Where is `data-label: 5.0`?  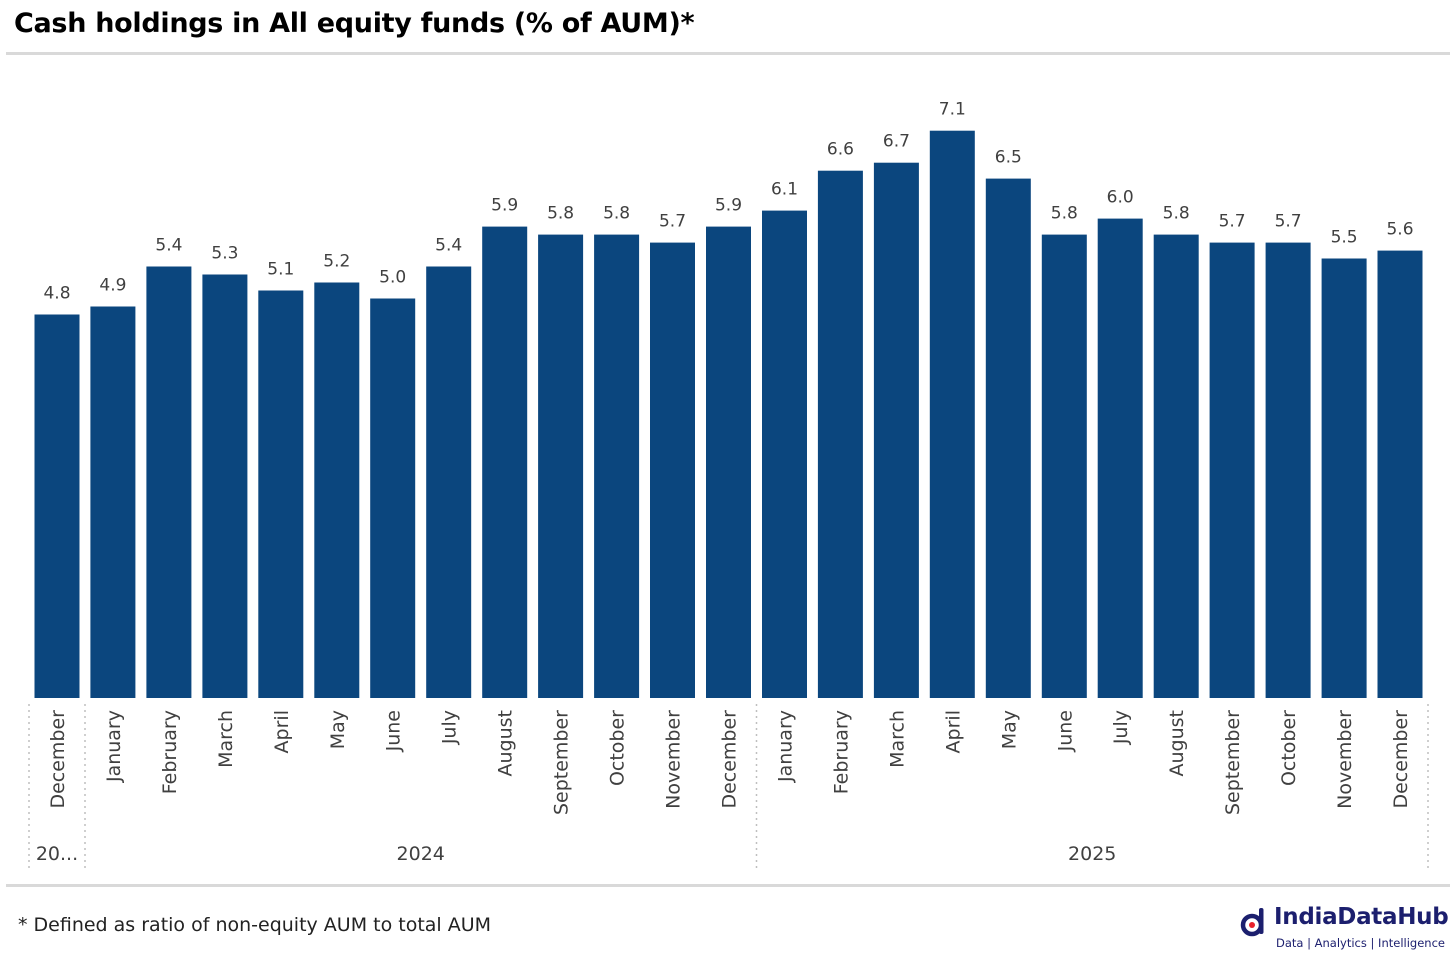 data-label: 5.0 is located at coordinates (392, 278).